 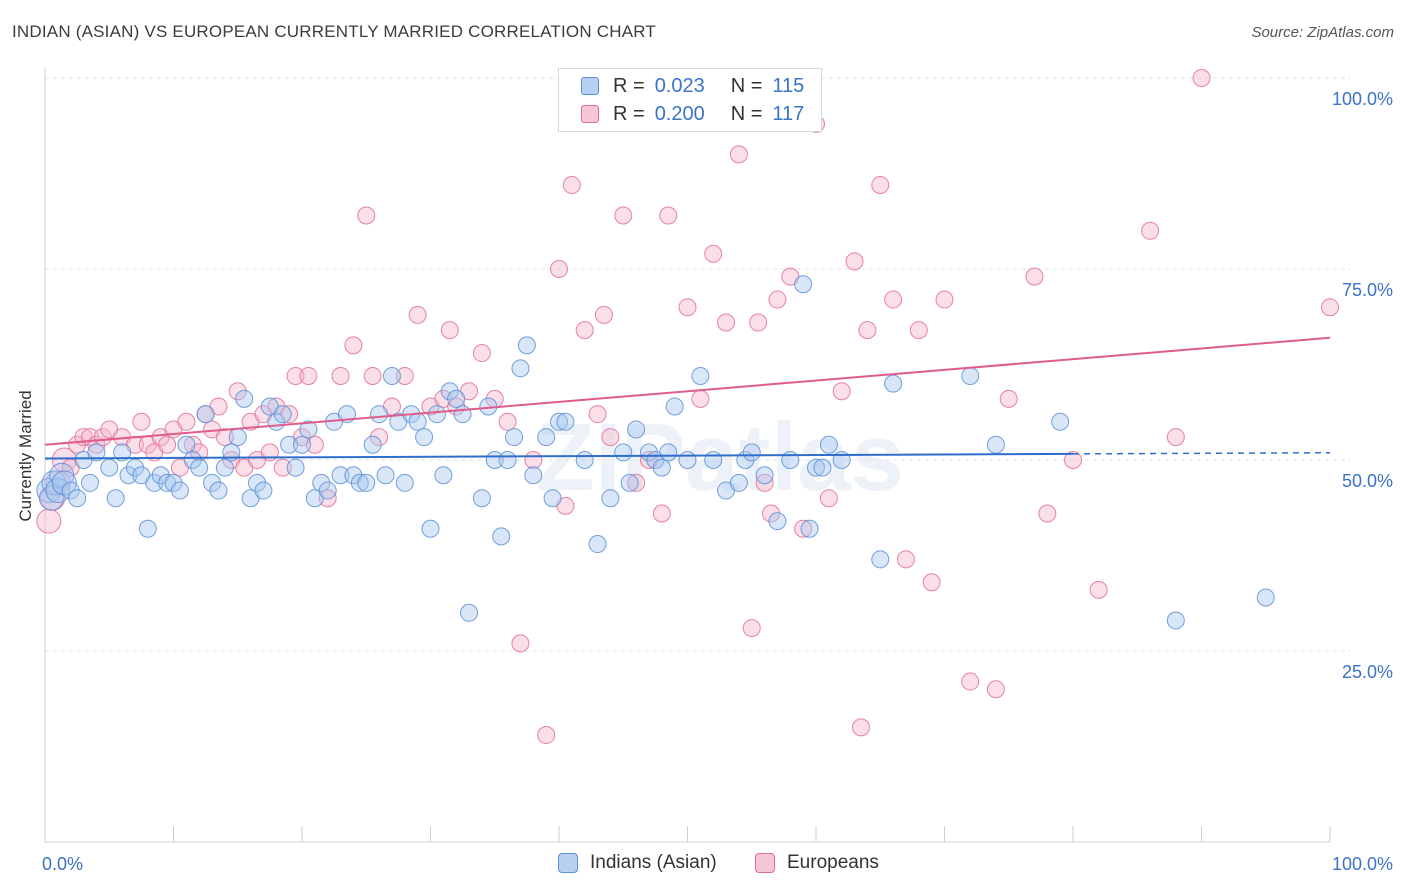 What do you see at coordinates (679, 113) in the screenshot?
I see `pink-r-value: 0.200` at bounding box center [679, 113].